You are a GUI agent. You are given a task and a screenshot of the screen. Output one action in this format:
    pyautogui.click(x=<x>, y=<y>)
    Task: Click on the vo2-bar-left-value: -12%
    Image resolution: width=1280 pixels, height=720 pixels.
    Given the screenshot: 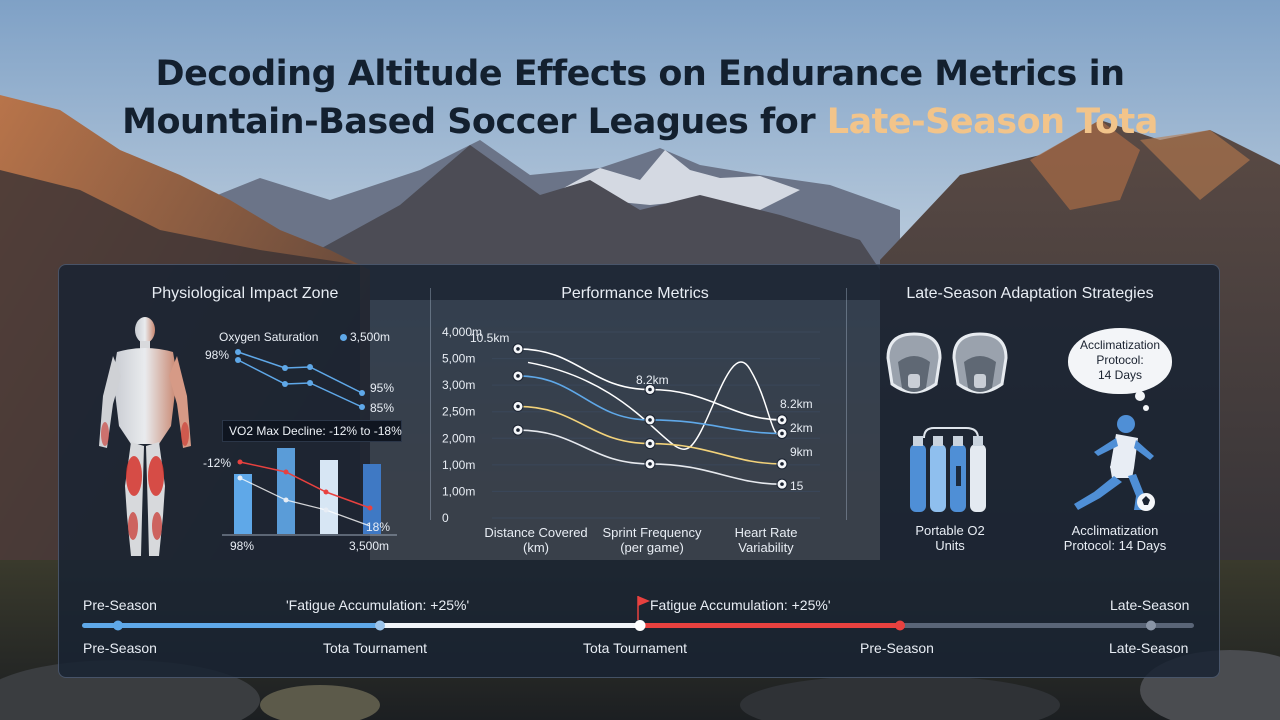 What is the action you would take?
    pyautogui.click(x=217, y=463)
    